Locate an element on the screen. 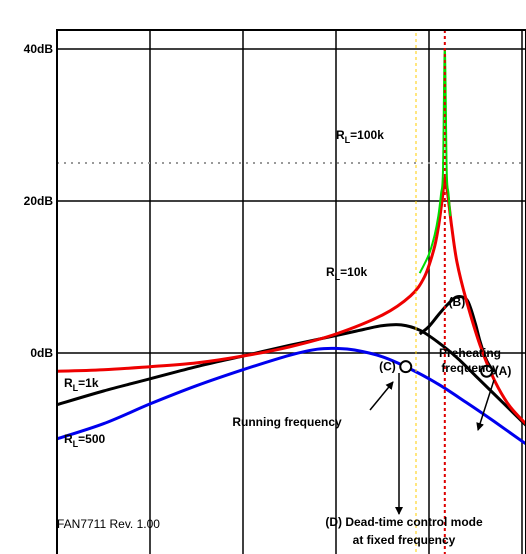  series-label-rl-10k: RL=10k is located at coordinates (347, 273).